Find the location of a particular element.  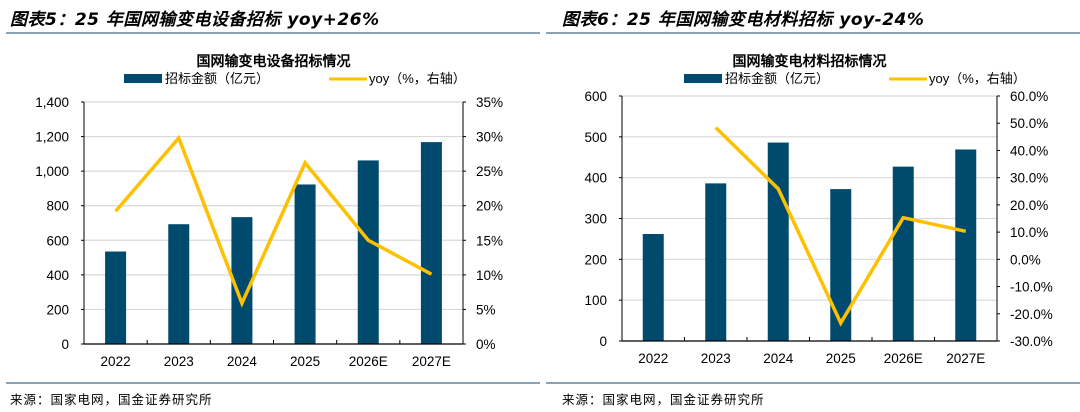

y2-tick-label: 30% is located at coordinates (489, 137).